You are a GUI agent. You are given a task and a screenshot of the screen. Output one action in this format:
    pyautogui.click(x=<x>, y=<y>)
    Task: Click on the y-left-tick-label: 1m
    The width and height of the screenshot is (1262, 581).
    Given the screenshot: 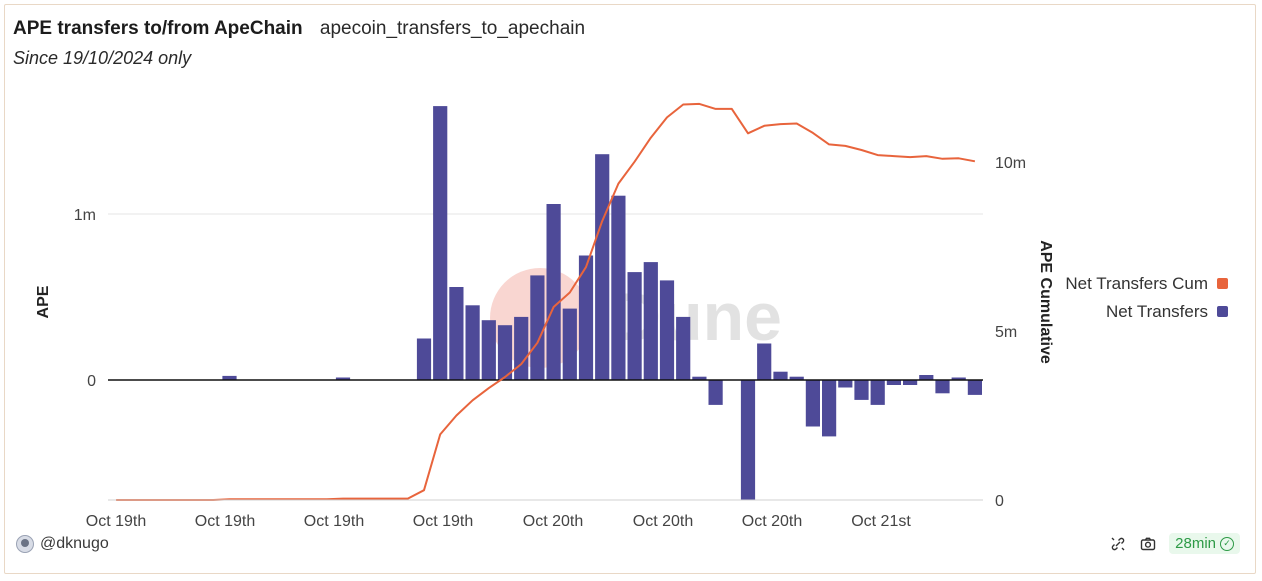 What is the action you would take?
    pyautogui.click(x=85, y=215)
    